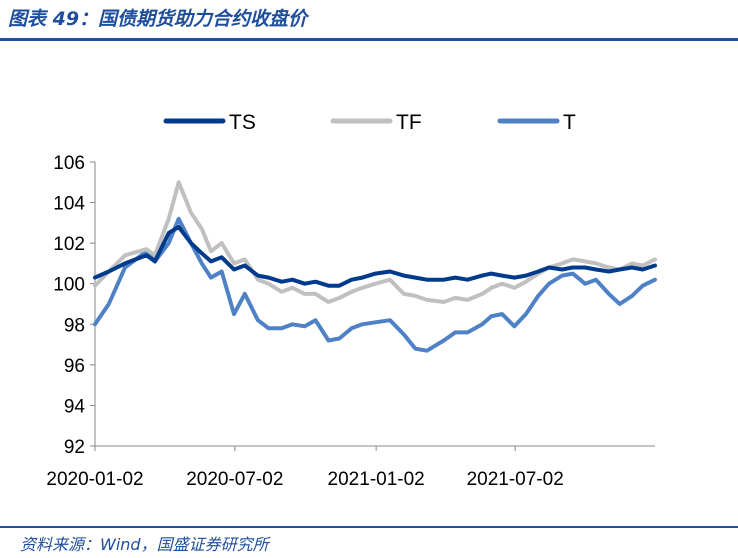 Image resolution: width=738 pixels, height=558 pixels. What do you see at coordinates (234, 479) in the screenshot?
I see `x-tick-label: 2020-07-02` at bounding box center [234, 479].